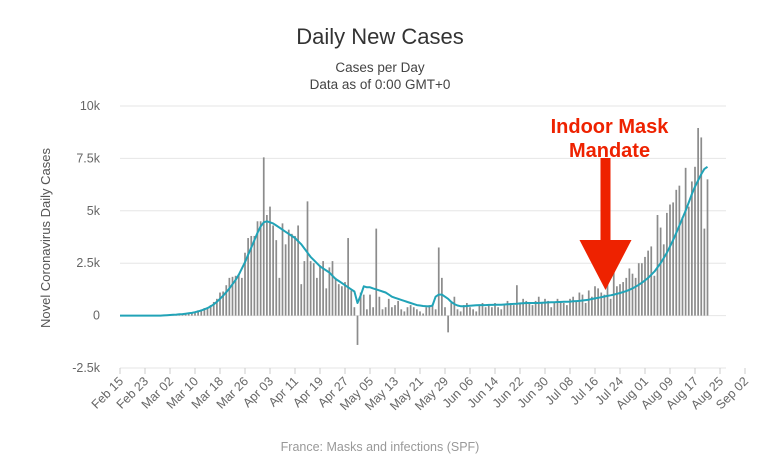 This screenshot has height=470, width=772. What do you see at coordinates (88, 158) in the screenshot?
I see `y-tick-label: 7.5k` at bounding box center [88, 158].